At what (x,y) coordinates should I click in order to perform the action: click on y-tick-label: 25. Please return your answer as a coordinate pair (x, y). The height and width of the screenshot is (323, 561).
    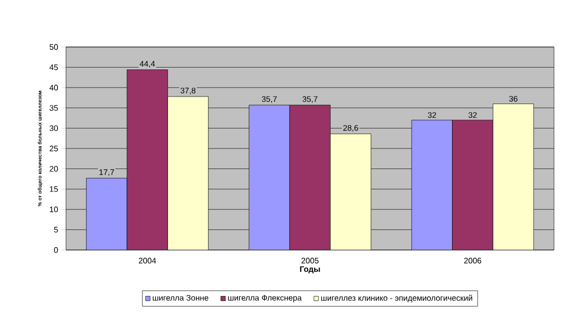
    Looking at the image, I should click on (54, 149).